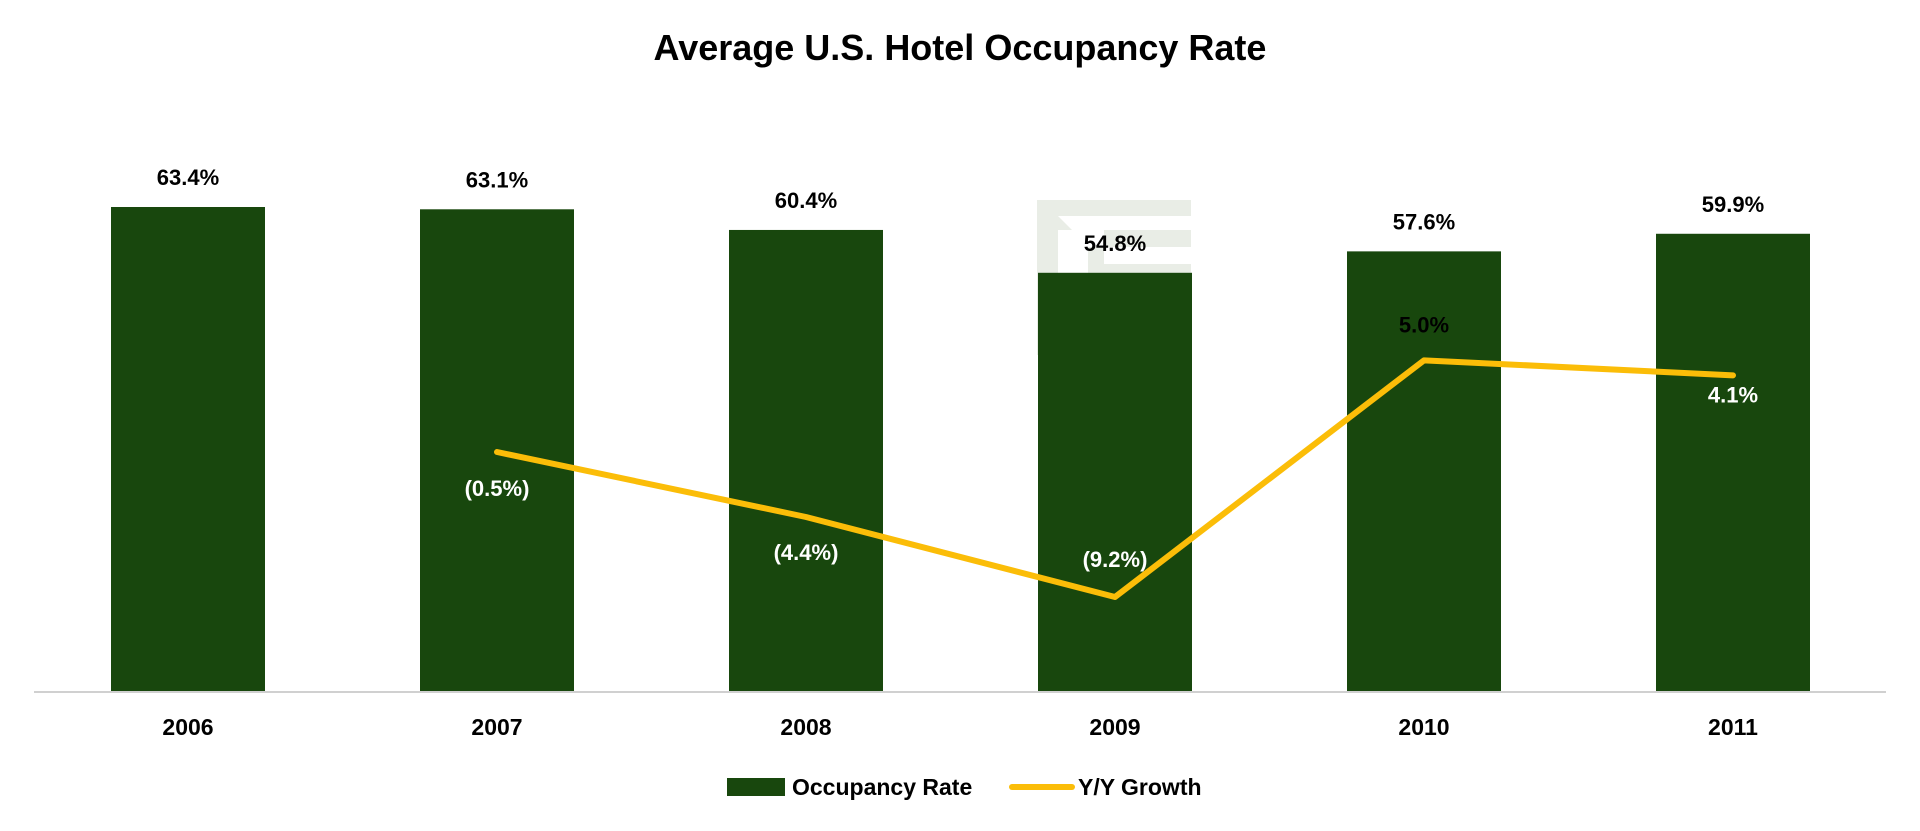 Image resolution: width=1920 pixels, height=831 pixels. I want to click on bar-labels-group: 63.4% 63.1% 60.4% 54.8% 57.6% 59.9%, so click(960, 210).